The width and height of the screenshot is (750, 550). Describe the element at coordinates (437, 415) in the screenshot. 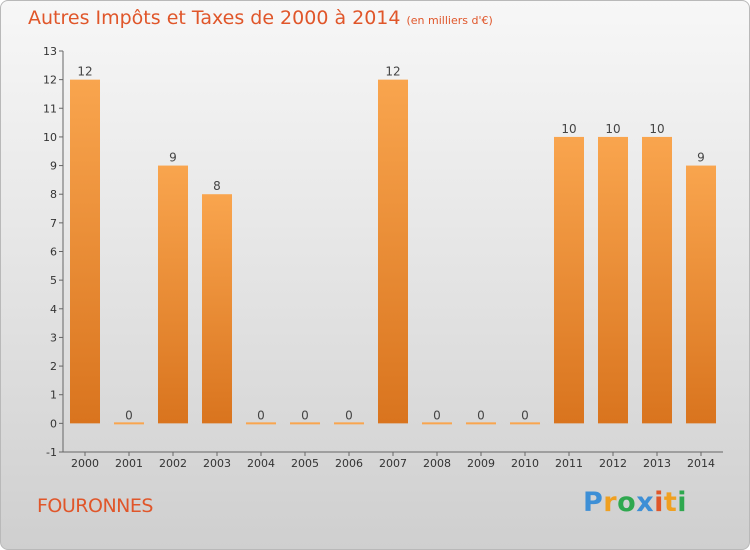

I see `value-label-2008: 0` at that location.